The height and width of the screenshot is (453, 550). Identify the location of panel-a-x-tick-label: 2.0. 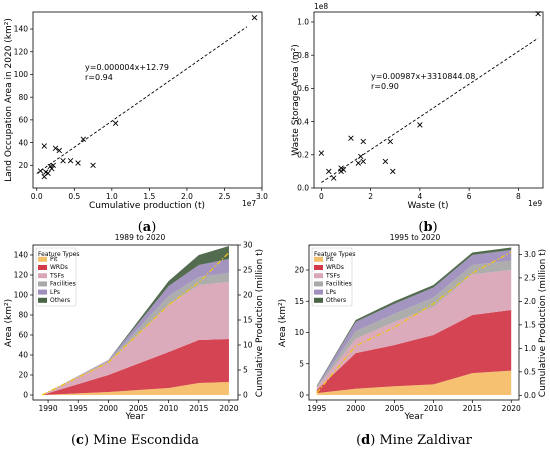
(187, 196).